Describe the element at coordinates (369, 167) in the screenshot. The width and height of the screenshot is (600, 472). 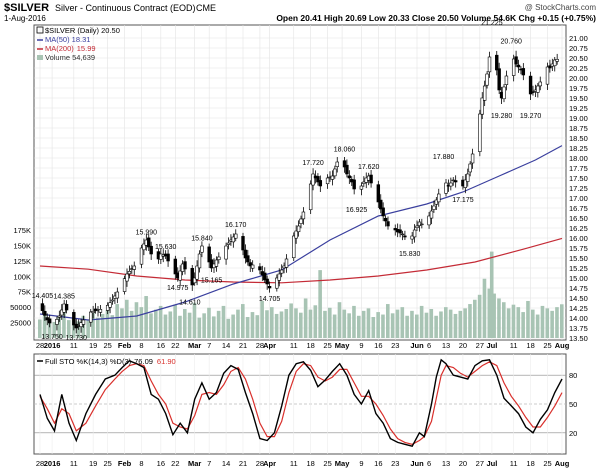
I see `price-annotation: 17.620` at that location.